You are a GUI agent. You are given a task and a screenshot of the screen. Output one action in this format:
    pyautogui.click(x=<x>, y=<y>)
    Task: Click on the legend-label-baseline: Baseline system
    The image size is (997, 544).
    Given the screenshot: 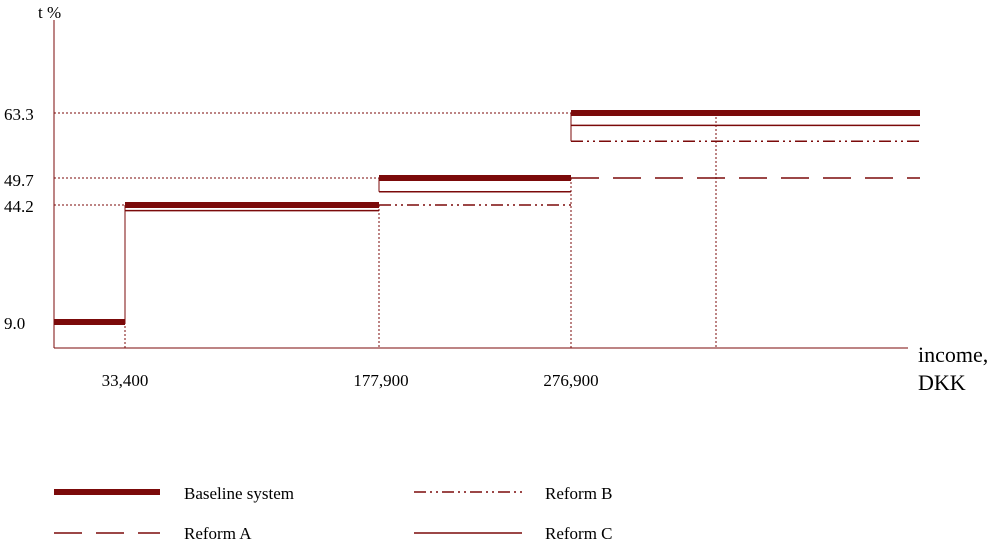 What is the action you would take?
    pyautogui.click(x=239, y=493)
    